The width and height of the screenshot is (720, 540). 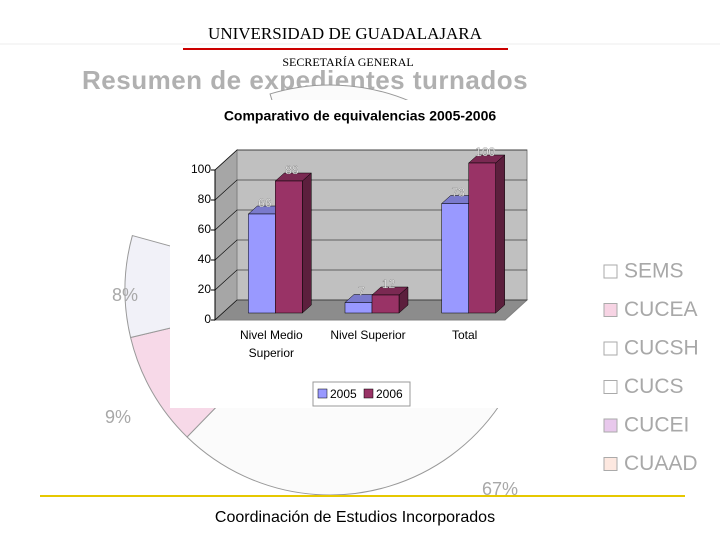 What do you see at coordinates (205, 289) in the screenshot?
I see `y-tick-label: 20` at bounding box center [205, 289].